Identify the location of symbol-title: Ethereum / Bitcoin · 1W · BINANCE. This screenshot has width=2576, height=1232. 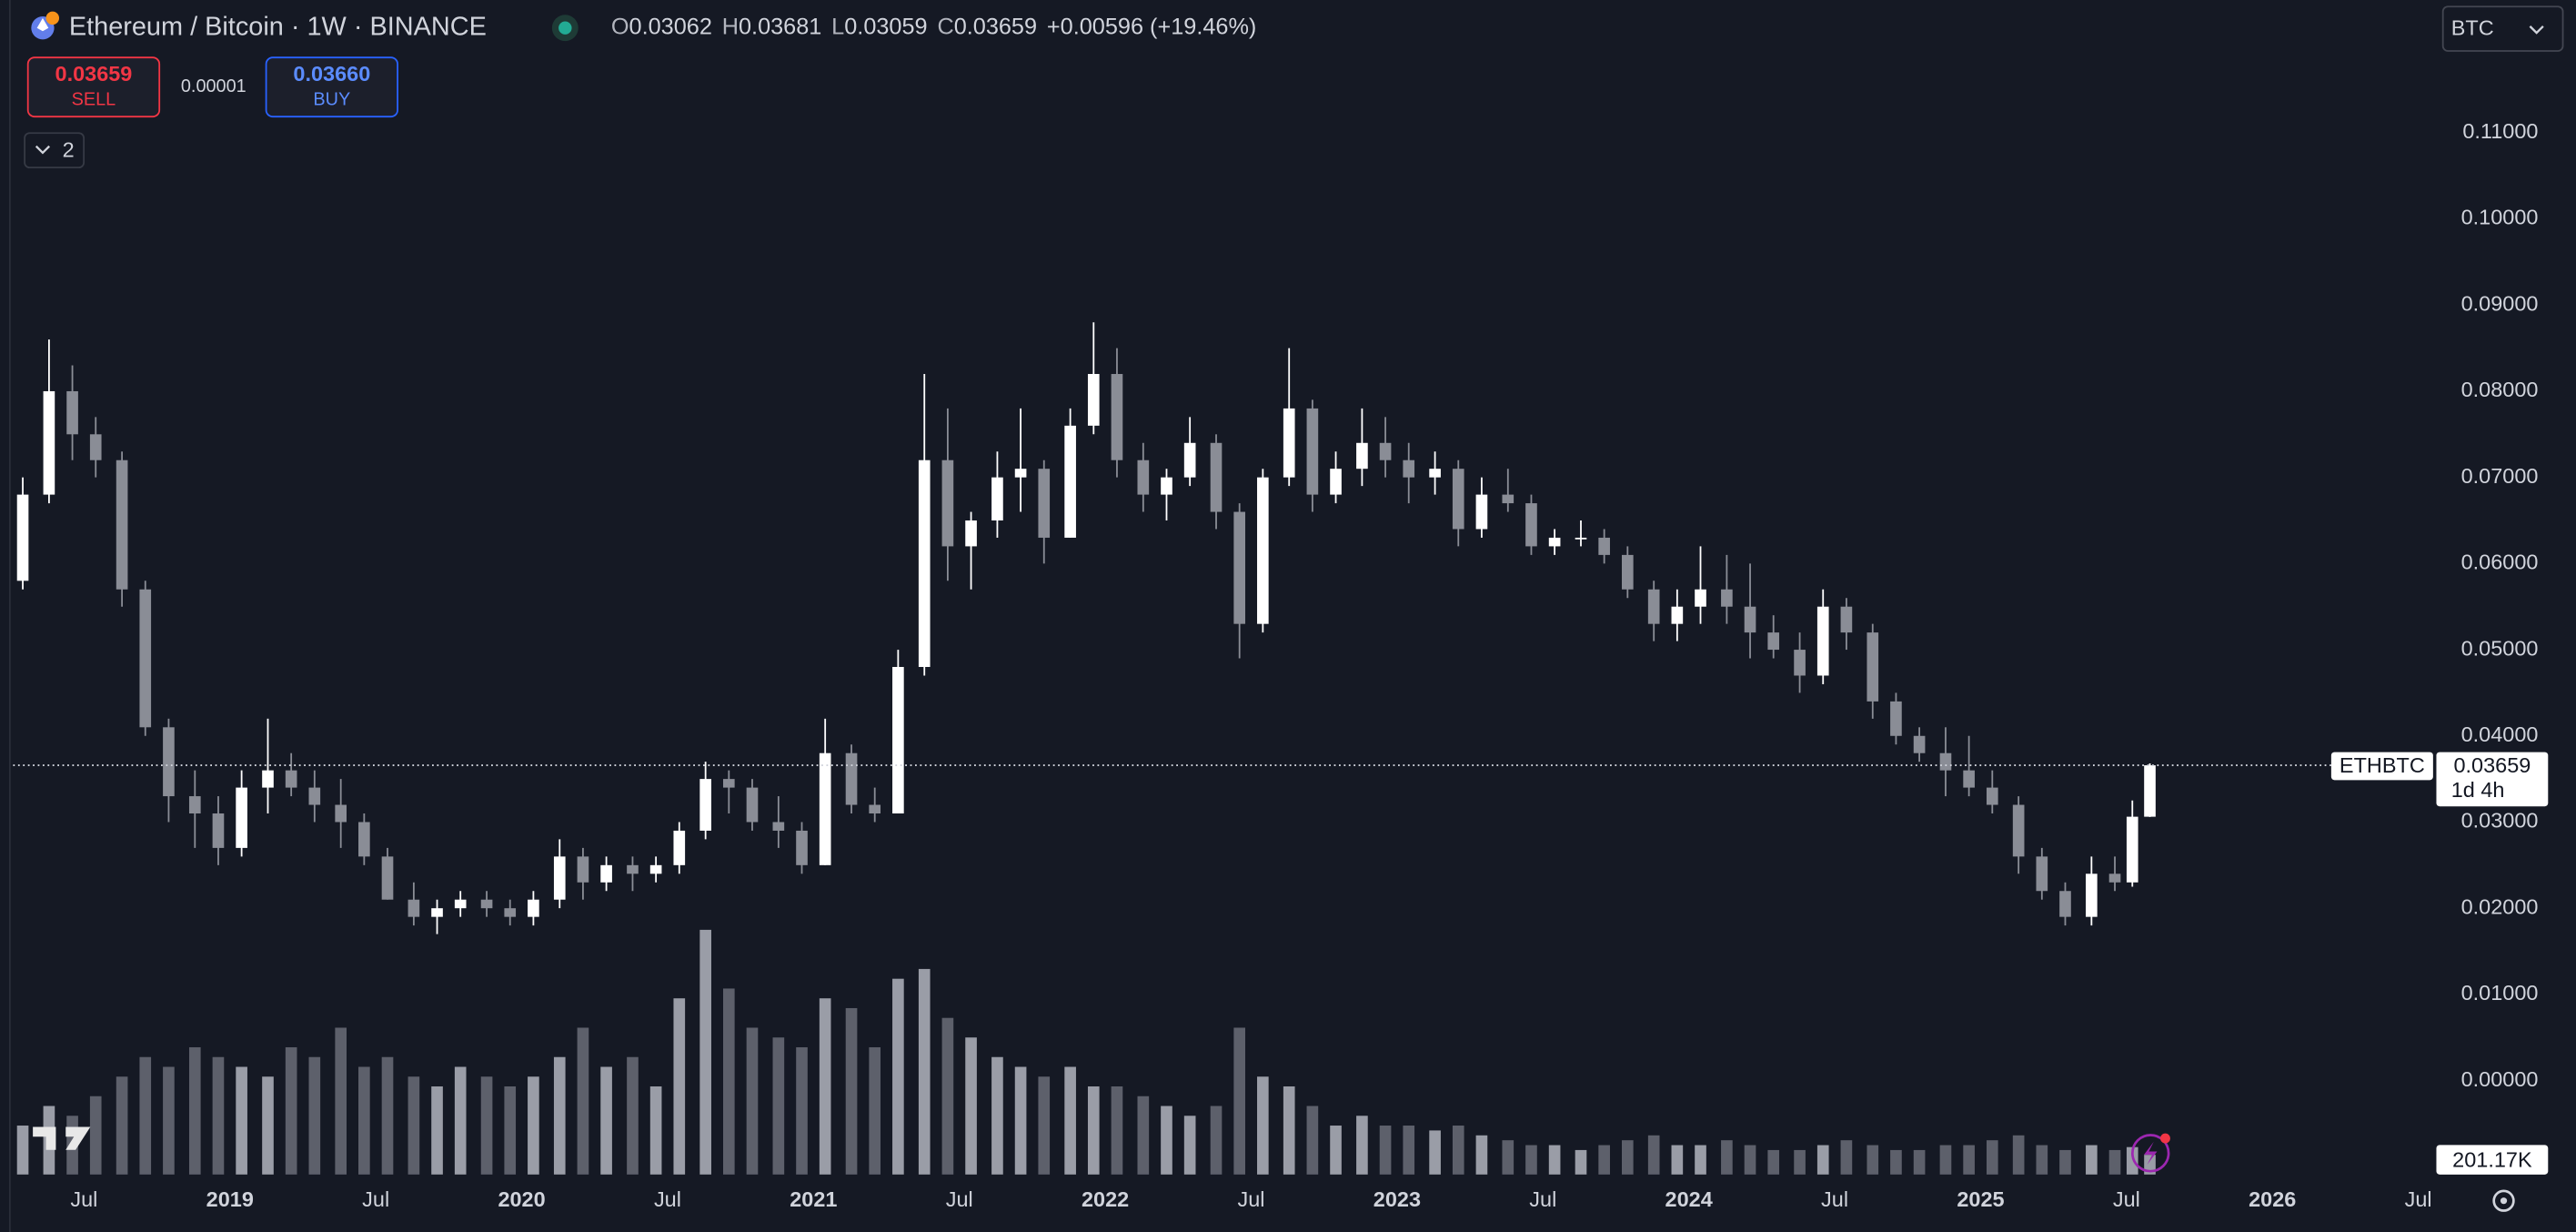
(278, 26).